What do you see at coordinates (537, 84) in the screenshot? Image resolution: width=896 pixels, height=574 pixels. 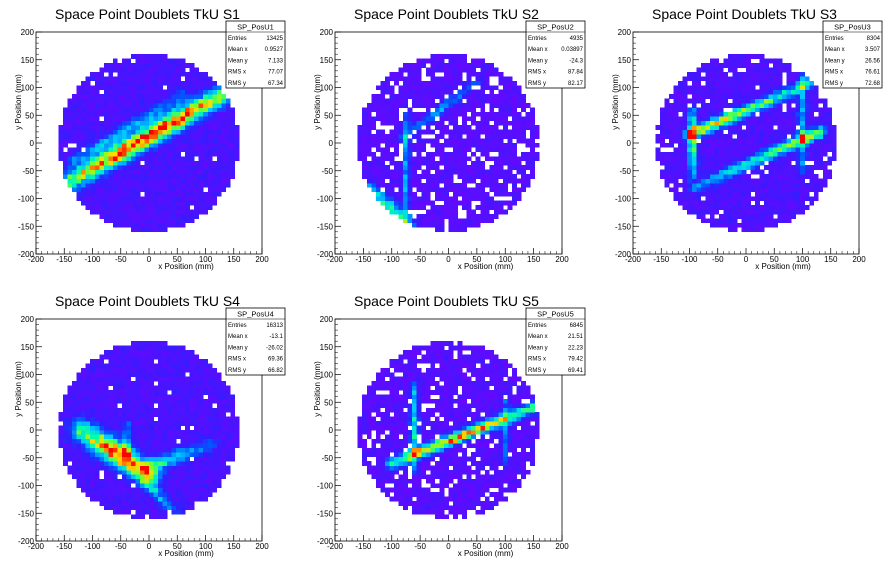 I see `stats-label: RMS y` at bounding box center [537, 84].